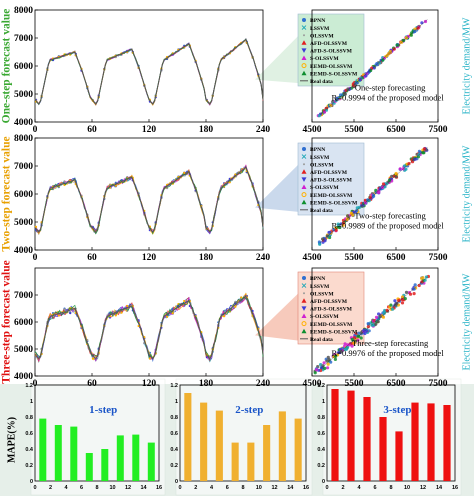  Describe the element at coordinates (23, 167) in the screenshot. I see `y-tick-label: 7000` at that location.